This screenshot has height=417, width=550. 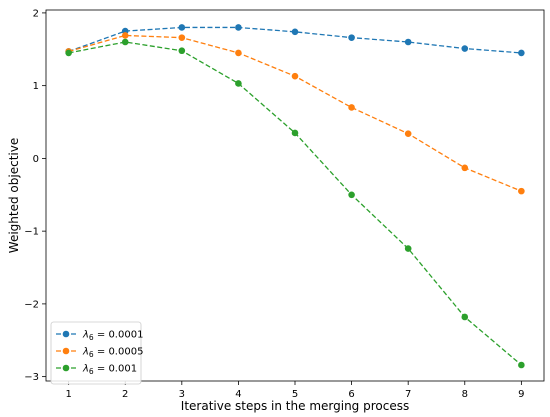 I want to click on legend-entry: λ6 = 0.001, so click(x=96, y=370).